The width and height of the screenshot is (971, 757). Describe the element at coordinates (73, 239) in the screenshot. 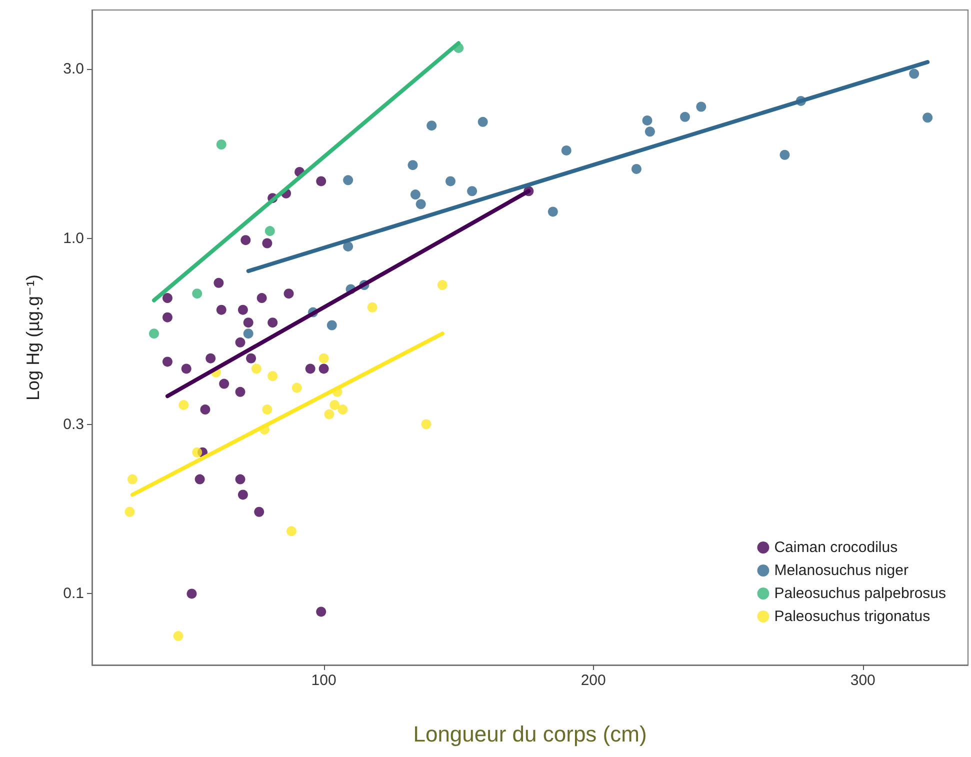

I see `y-tick-label: 1.0` at that location.